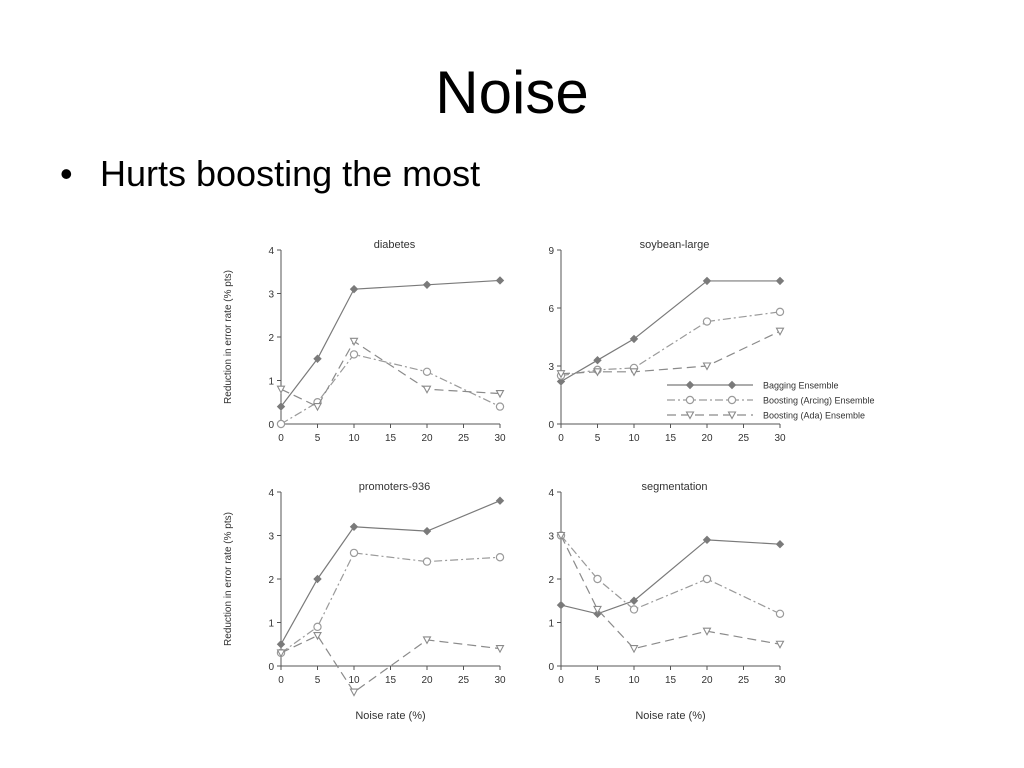 The image size is (1024, 768). What do you see at coordinates (674, 487) in the screenshot?
I see `chart-title: segmentation` at bounding box center [674, 487].